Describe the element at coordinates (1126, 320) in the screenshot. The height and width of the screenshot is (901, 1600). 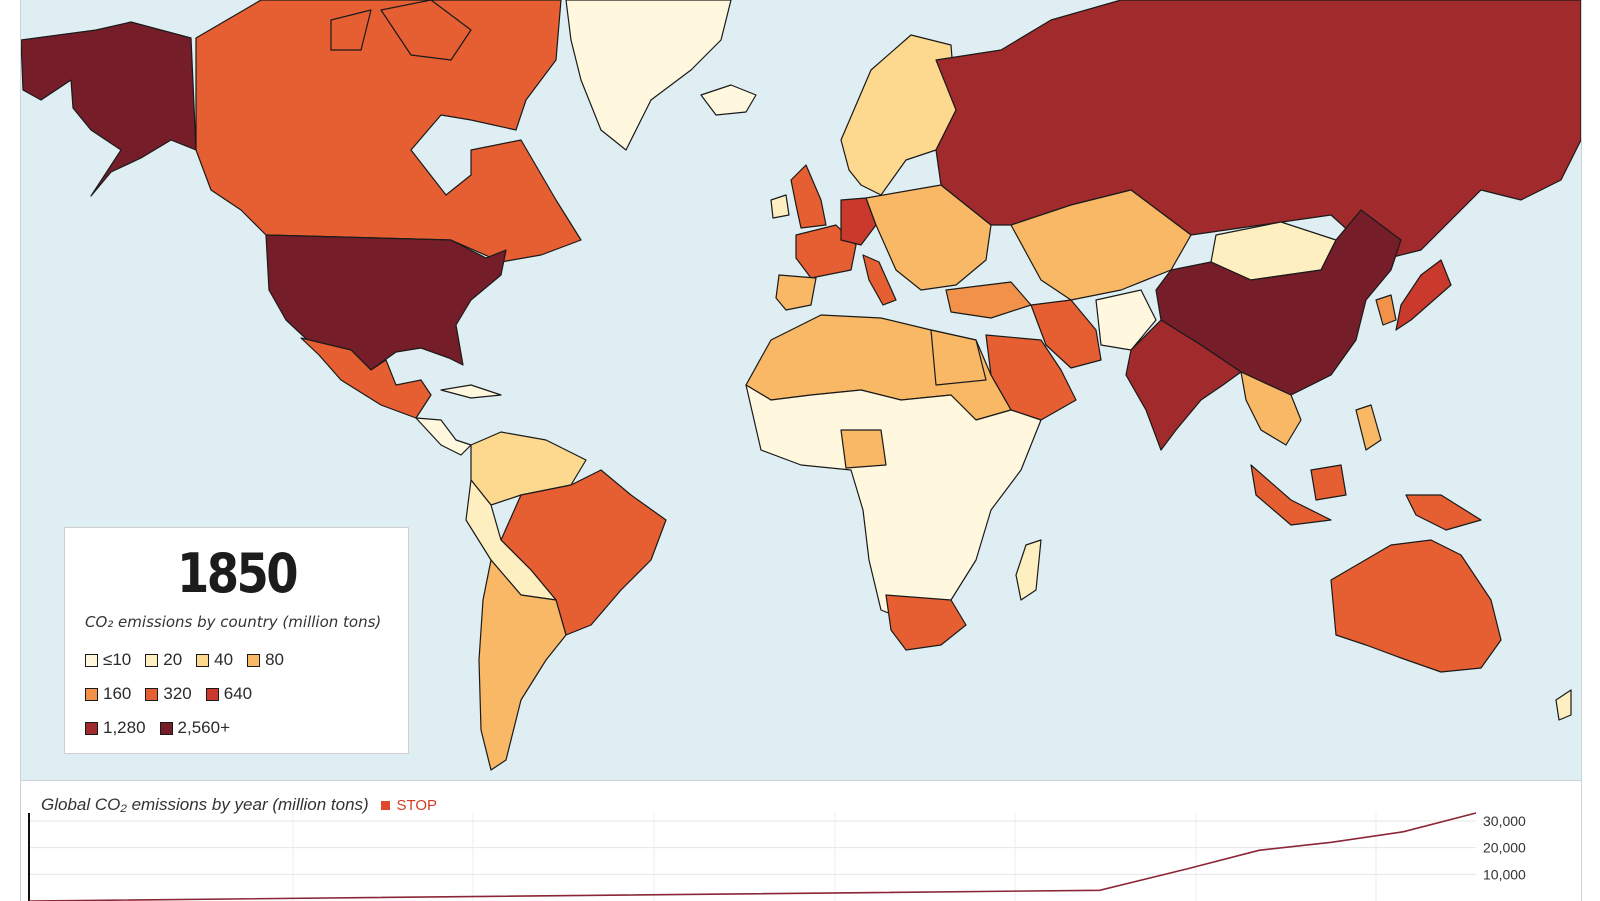
I see `region-south-central-asia` at that location.